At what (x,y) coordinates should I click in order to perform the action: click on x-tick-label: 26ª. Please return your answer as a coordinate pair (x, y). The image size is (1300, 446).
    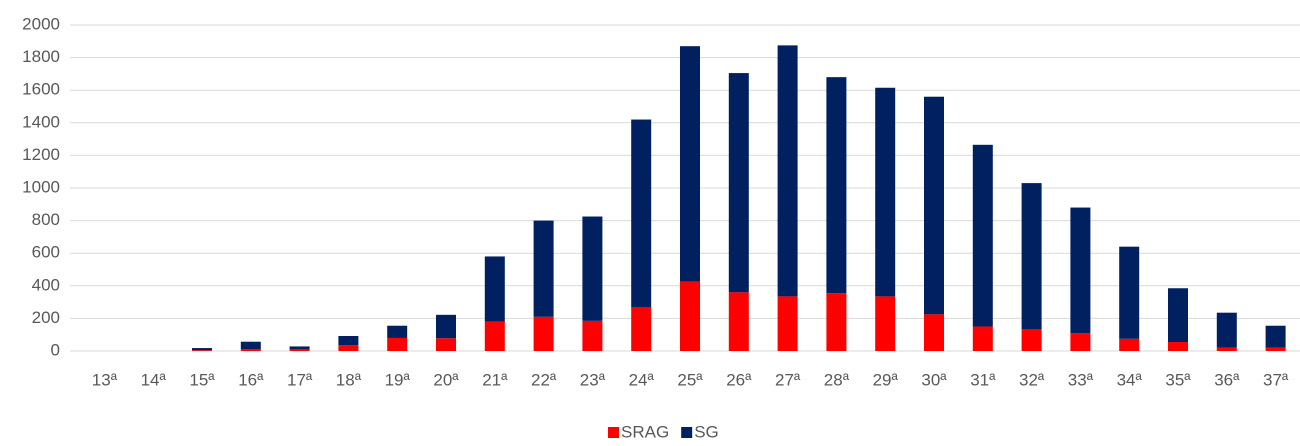
    Looking at the image, I should click on (739, 379).